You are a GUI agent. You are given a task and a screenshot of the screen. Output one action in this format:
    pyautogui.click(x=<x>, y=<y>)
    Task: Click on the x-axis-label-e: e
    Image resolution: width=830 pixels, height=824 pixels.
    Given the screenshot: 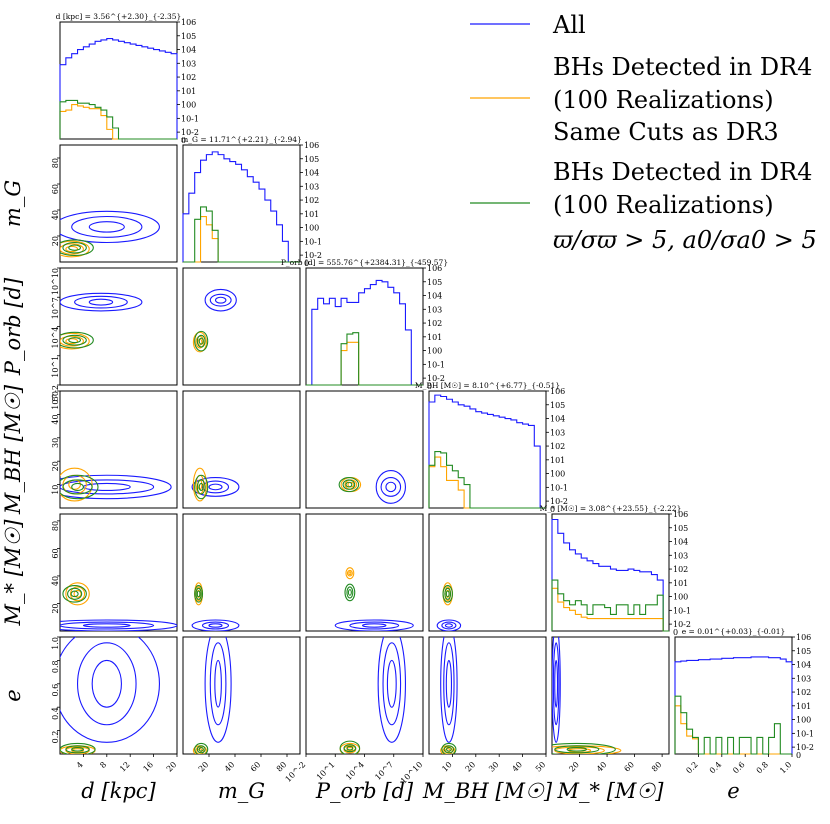 What is the action you would take?
    pyautogui.click(x=733, y=791)
    